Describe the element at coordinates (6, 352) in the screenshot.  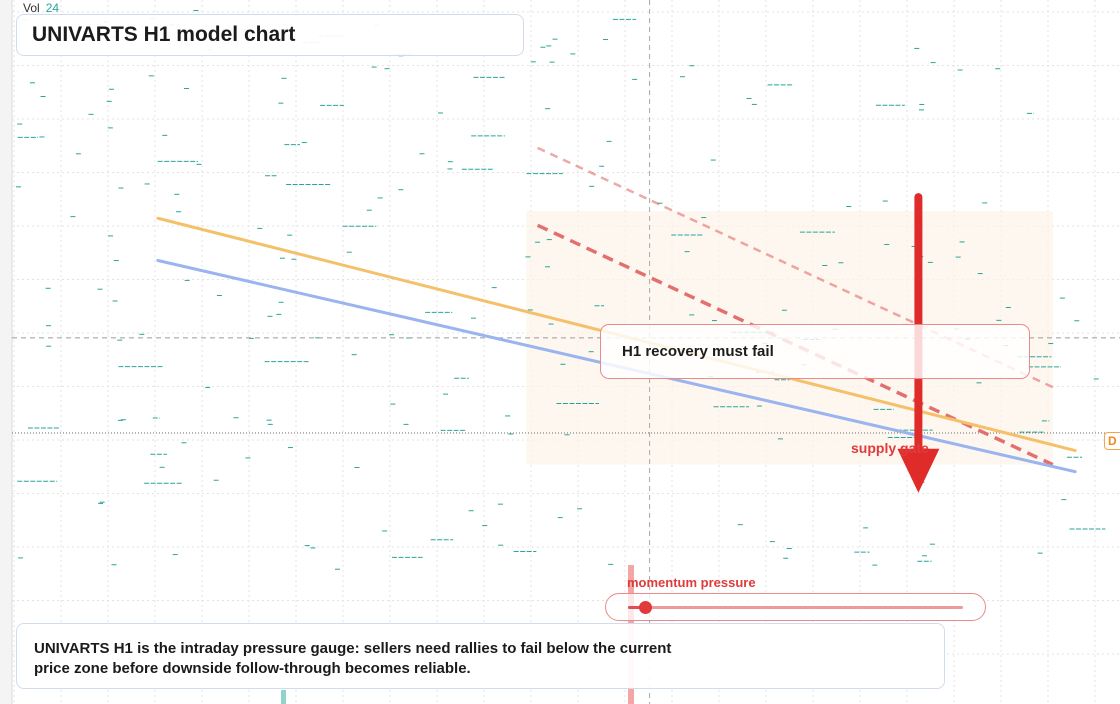
I see `axis-strip` at that location.